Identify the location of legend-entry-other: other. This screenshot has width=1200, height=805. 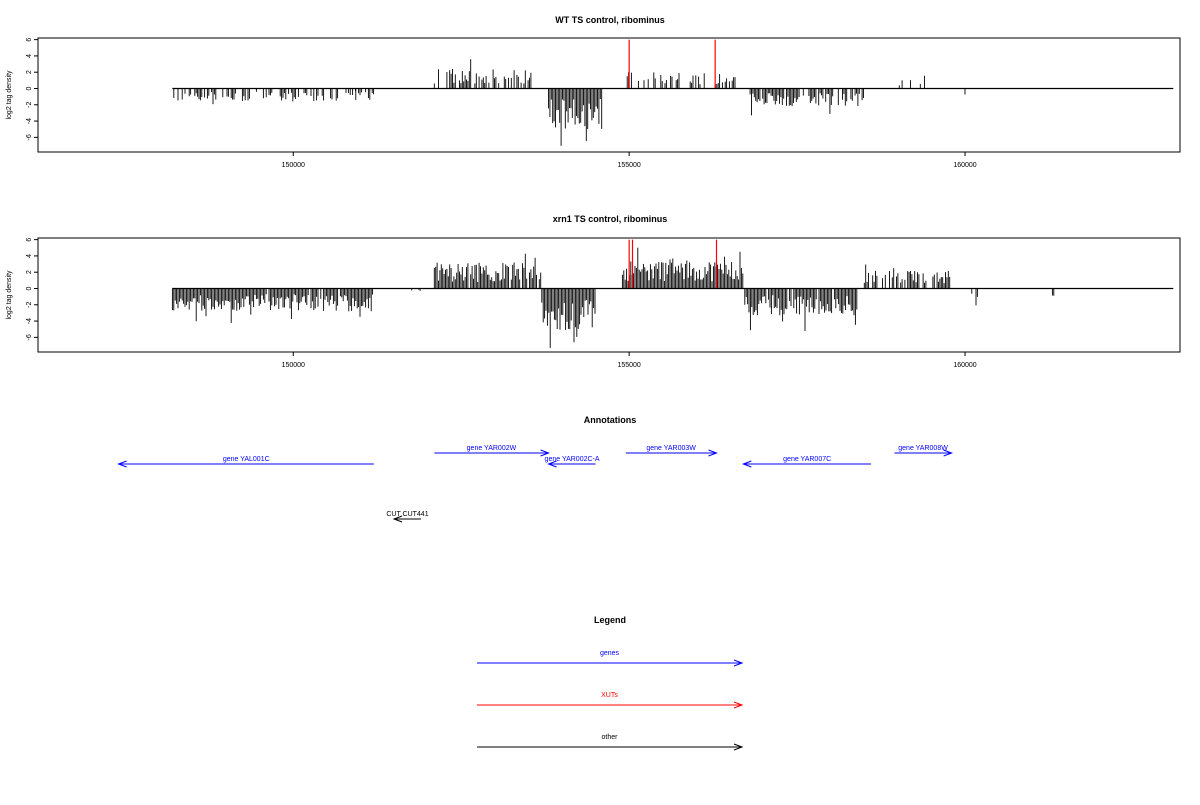
(610, 742).